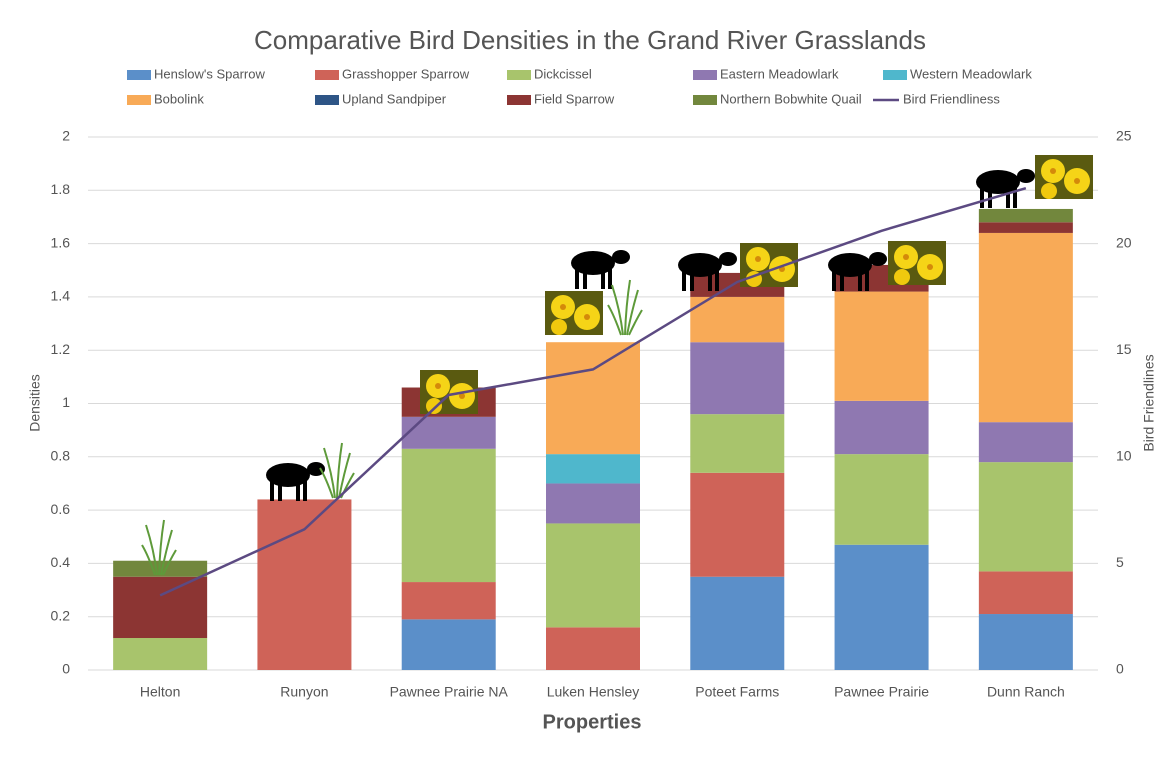 The height and width of the screenshot is (761, 1163). Describe the element at coordinates (737, 692) in the screenshot. I see `x-tick-label: Poteet Farms` at that location.